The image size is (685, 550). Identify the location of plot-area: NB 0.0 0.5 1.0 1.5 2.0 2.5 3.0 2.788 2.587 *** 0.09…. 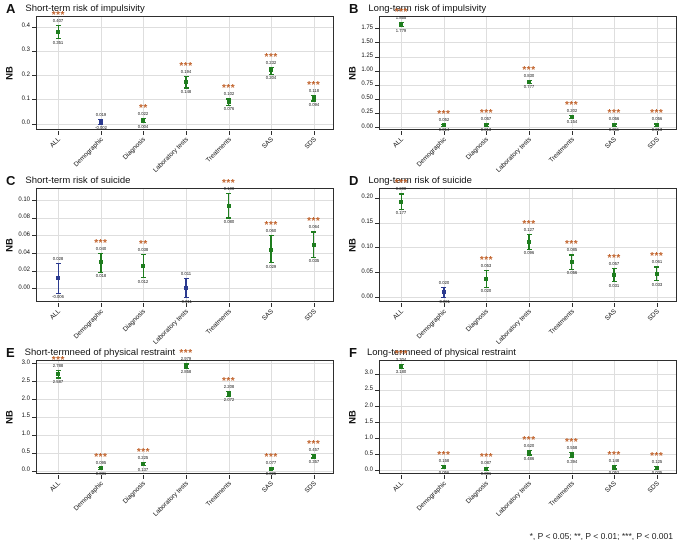
(169, 414).